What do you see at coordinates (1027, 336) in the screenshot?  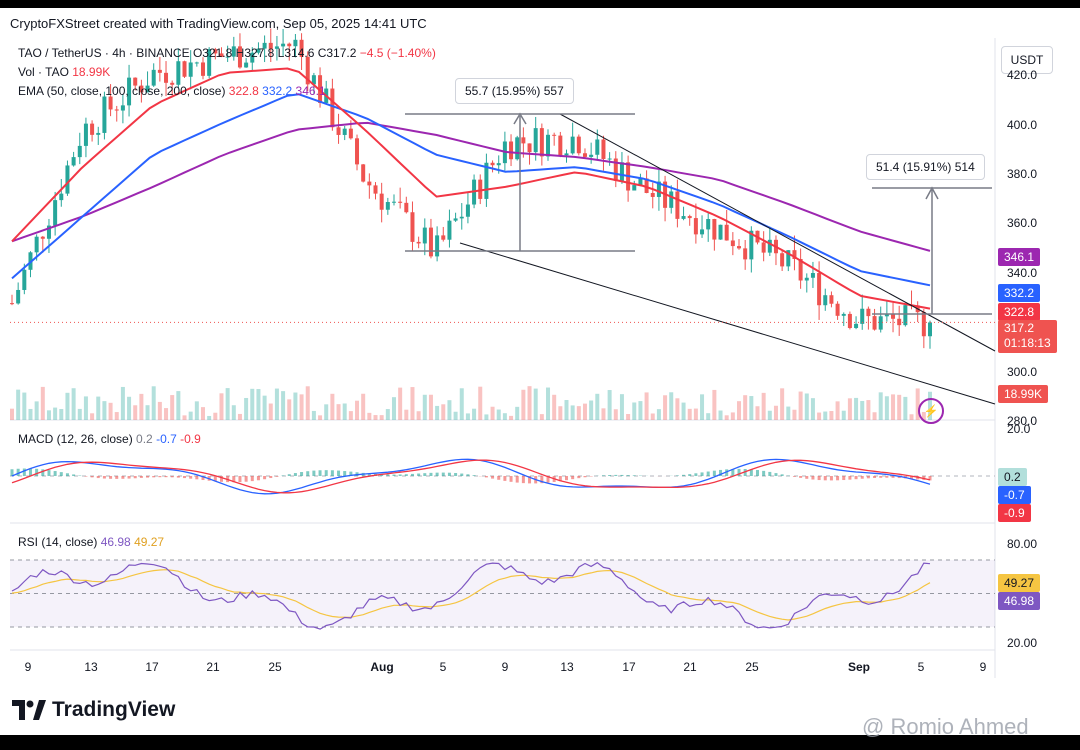 I see `last-price-badge: 317.2 01:18:13` at bounding box center [1027, 336].